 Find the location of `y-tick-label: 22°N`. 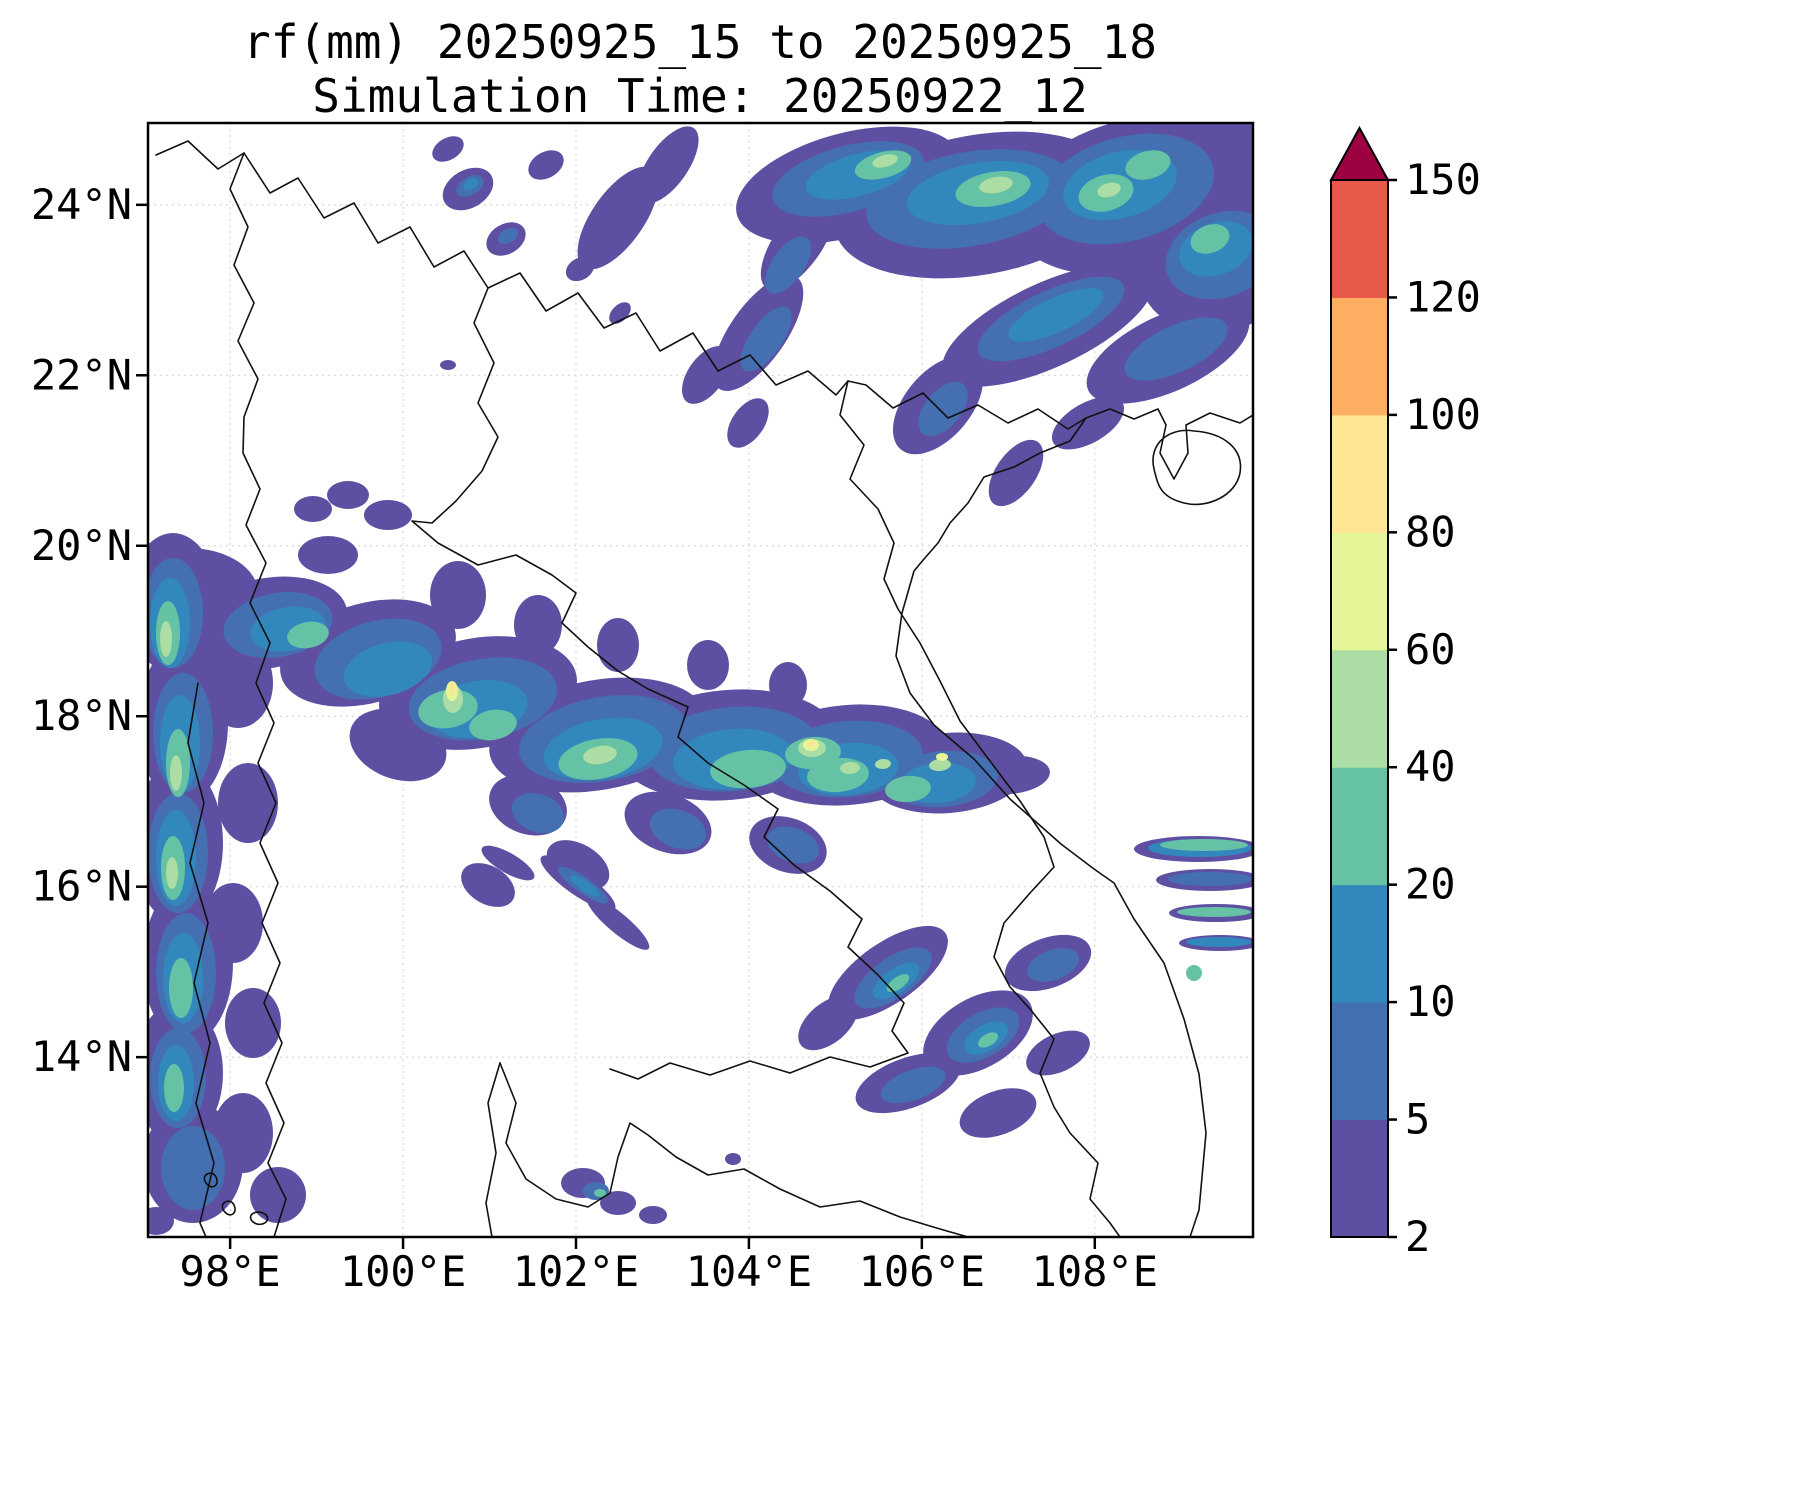

y-tick-label: 22°N is located at coordinates (81, 374).